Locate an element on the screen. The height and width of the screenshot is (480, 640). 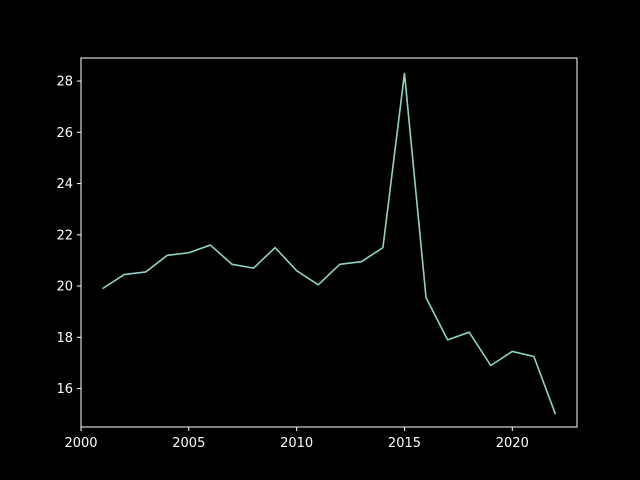
y-axis-ticks: 16 18 20 22 24 26 28 is located at coordinates (68, 236).